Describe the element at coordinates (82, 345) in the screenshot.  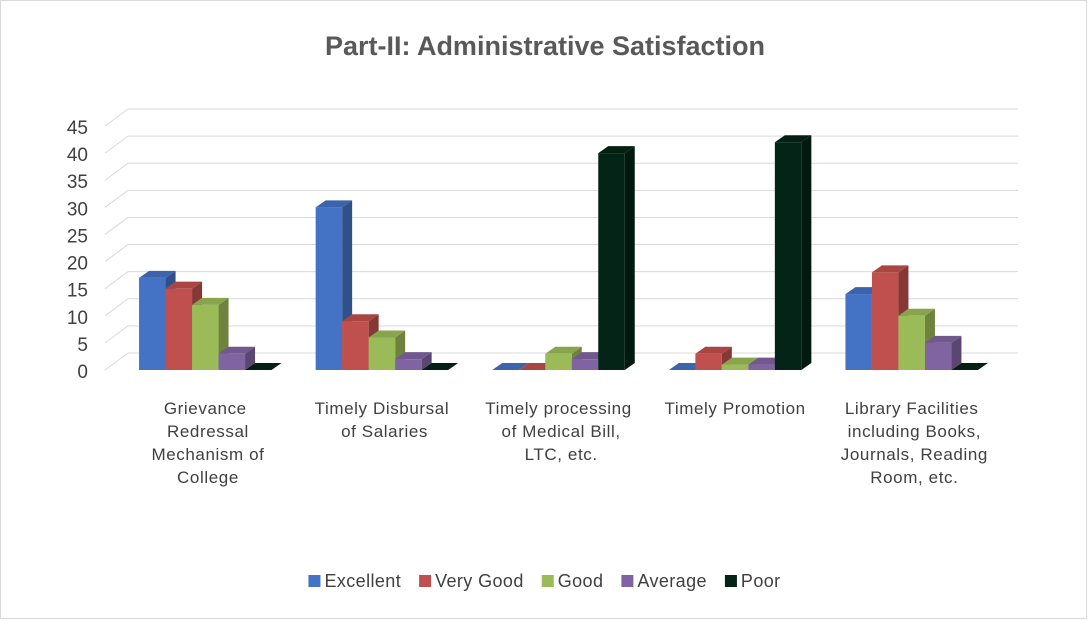
I see `y-tick-label: 5` at that location.